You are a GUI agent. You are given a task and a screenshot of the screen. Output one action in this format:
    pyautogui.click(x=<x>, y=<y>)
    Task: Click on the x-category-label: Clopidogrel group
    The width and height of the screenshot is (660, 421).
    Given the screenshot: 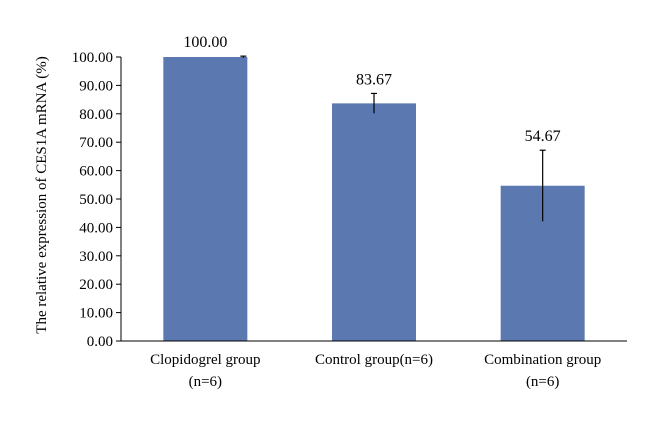 What is the action you would take?
    pyautogui.click(x=205, y=360)
    